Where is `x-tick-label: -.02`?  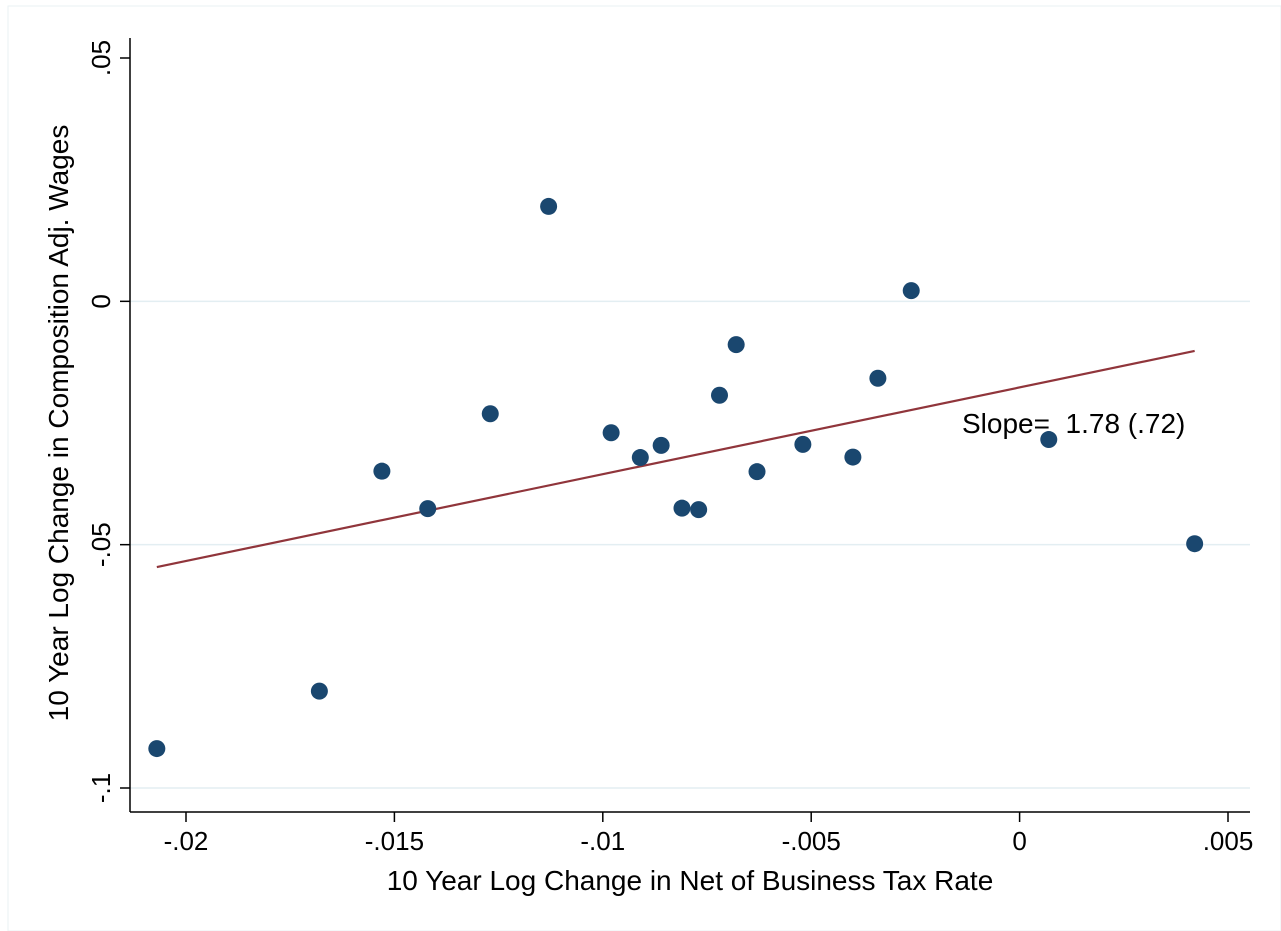 x-tick-label: -.02 is located at coordinates (186, 841).